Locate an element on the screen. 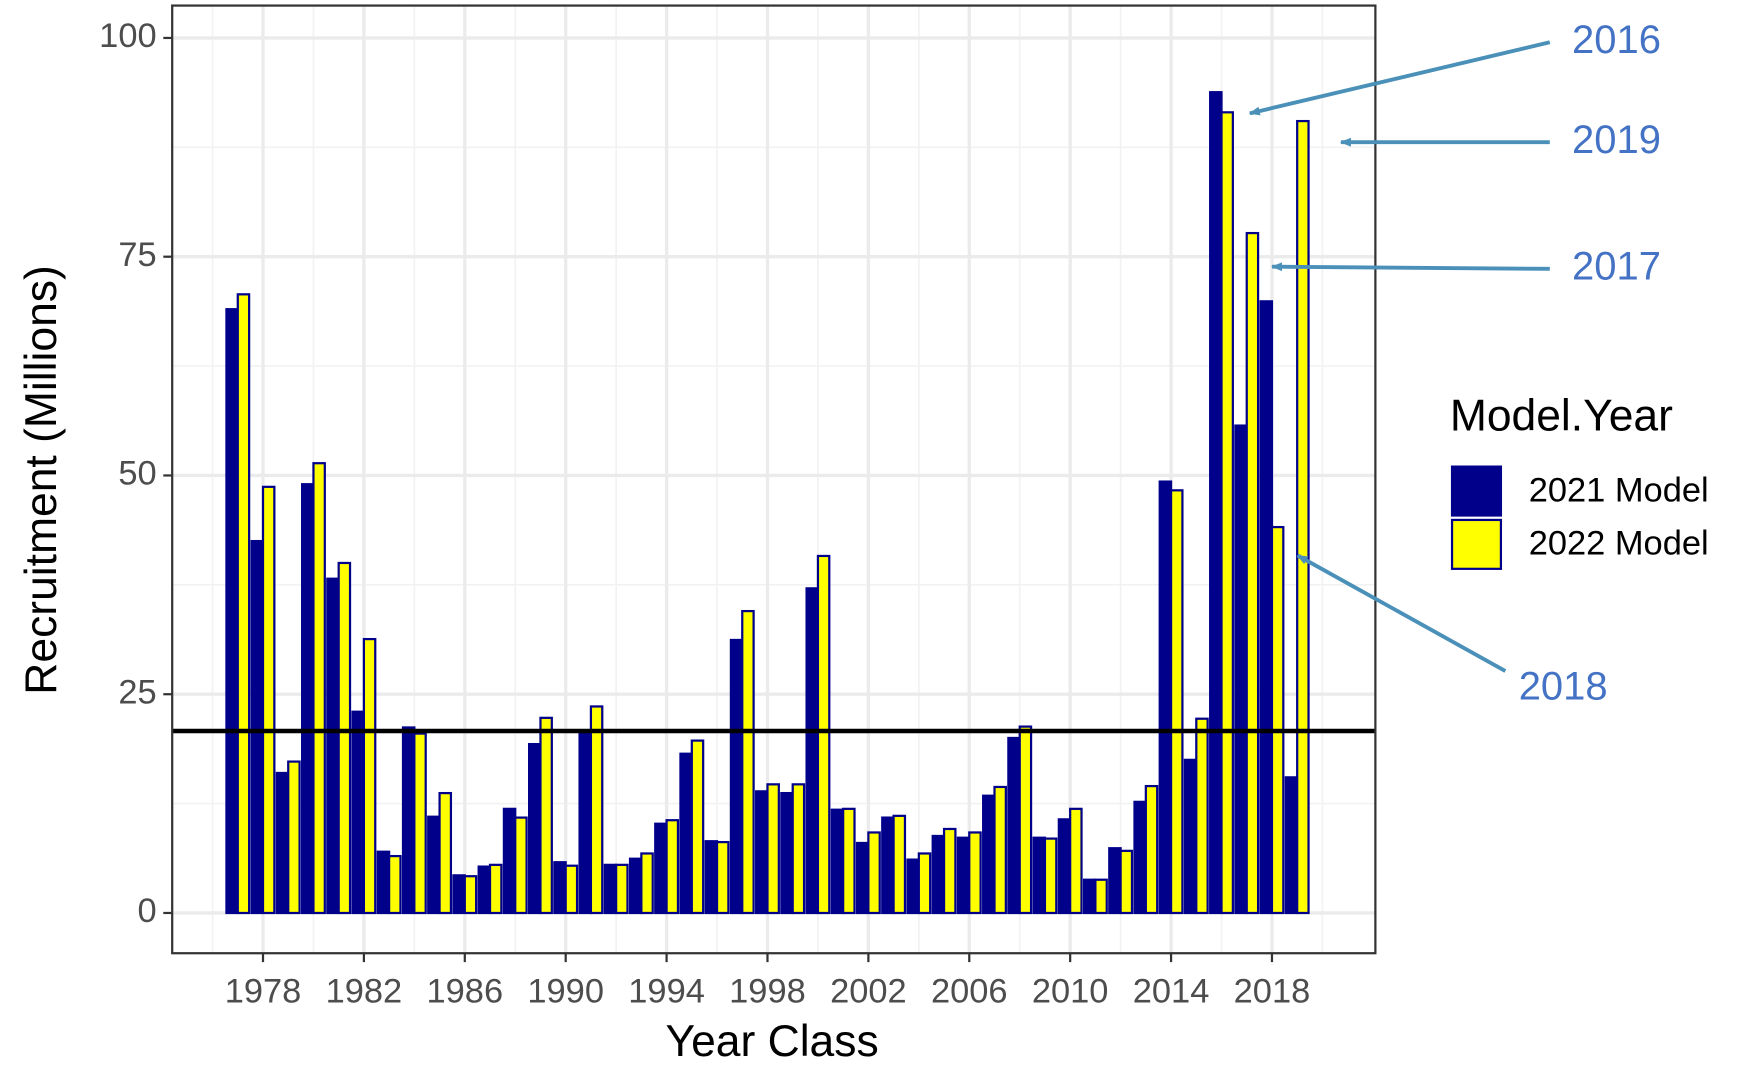 The width and height of the screenshot is (1742, 1068). x-tick-label: 2006 is located at coordinates (969, 991).